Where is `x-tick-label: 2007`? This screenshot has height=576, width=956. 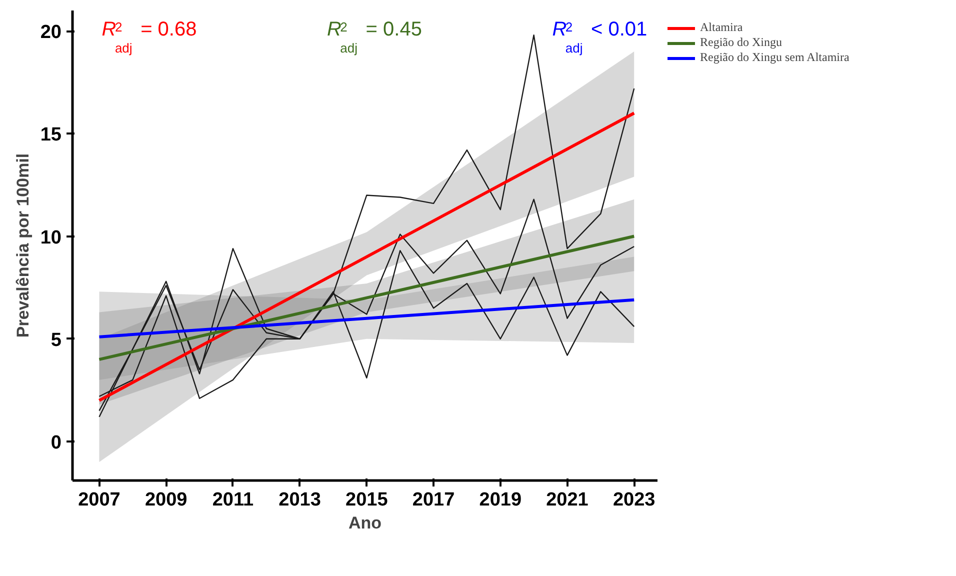 x-tick-label: 2007 is located at coordinates (99, 500).